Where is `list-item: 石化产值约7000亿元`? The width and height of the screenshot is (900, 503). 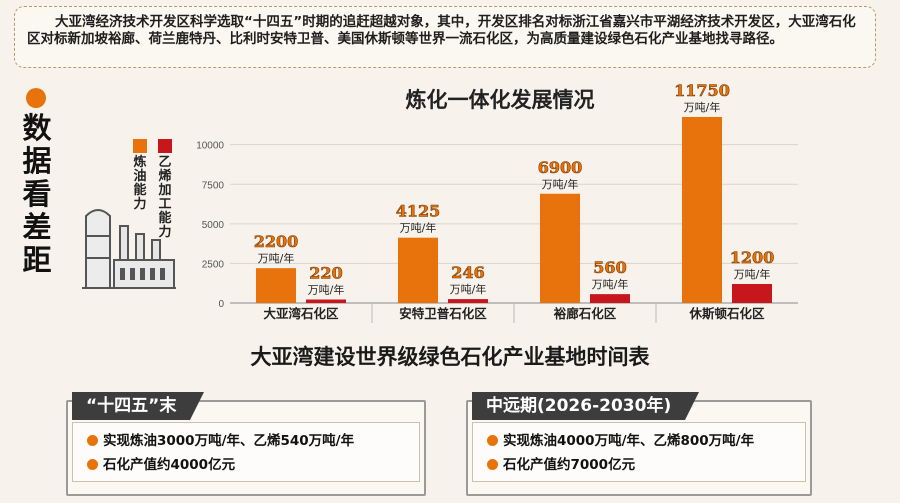 list-item: 石化产值约7000亿元 is located at coordinates (561, 463).